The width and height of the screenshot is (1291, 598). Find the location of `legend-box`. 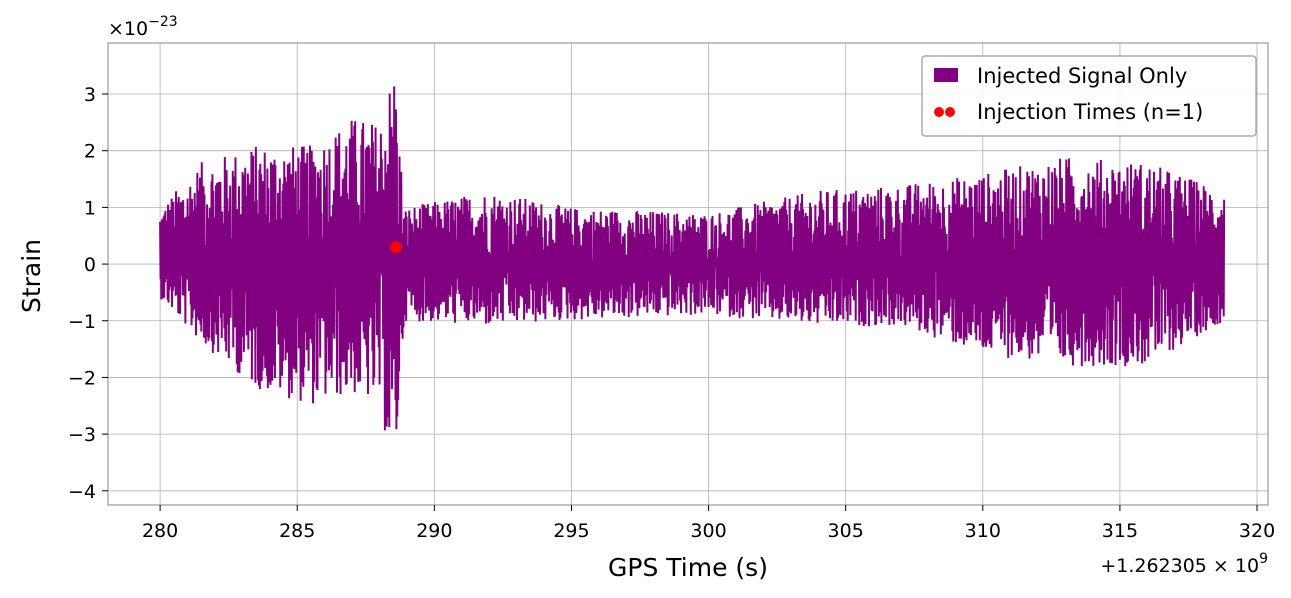

legend-box is located at coordinates (1089, 96).